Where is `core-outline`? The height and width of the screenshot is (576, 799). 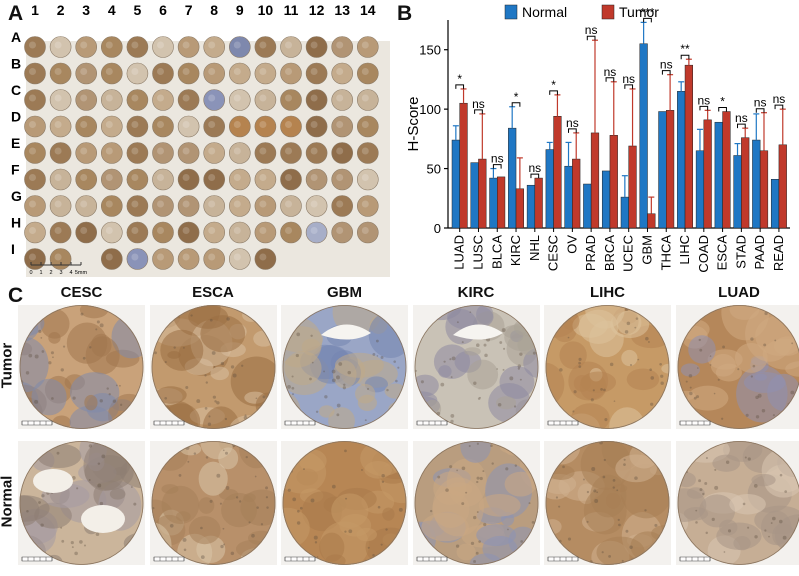 core-outline is located at coordinates (344, 503).